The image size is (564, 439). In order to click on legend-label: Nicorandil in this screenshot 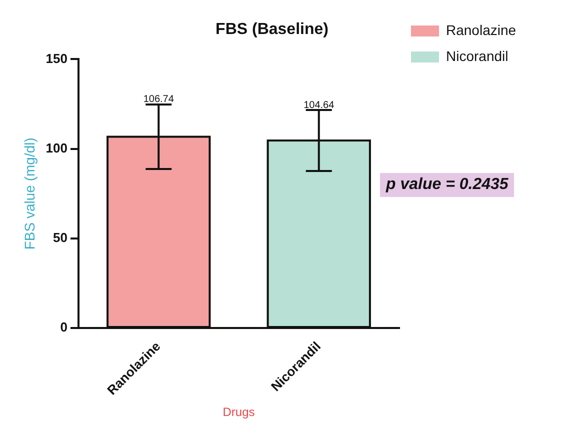, I will do `click(477, 56)`.